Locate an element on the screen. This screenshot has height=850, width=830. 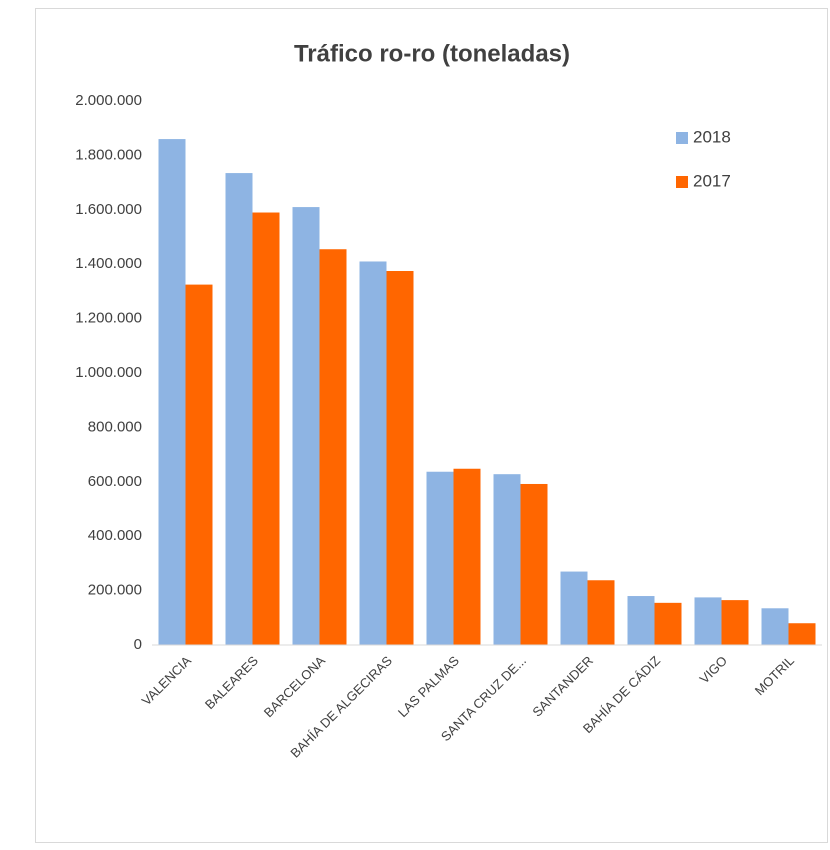
y-tick-label: 600.000 is located at coordinates (115, 481).